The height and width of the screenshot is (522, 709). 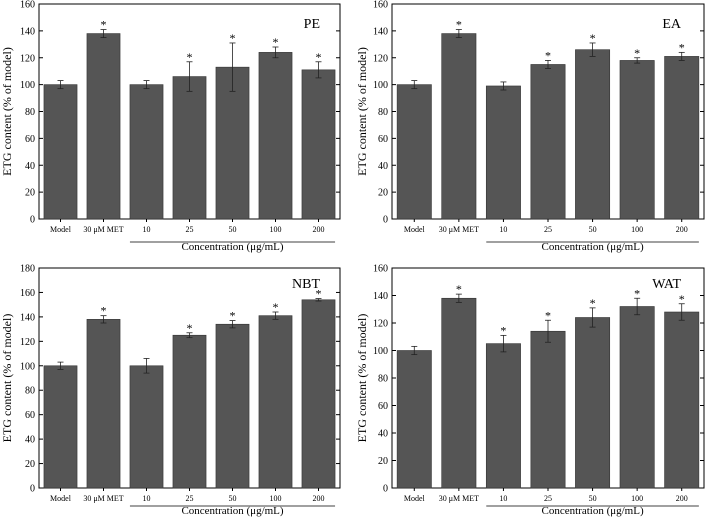 What do you see at coordinates (27, 269) in the screenshot?
I see `y-tick-label: 180` at bounding box center [27, 269].